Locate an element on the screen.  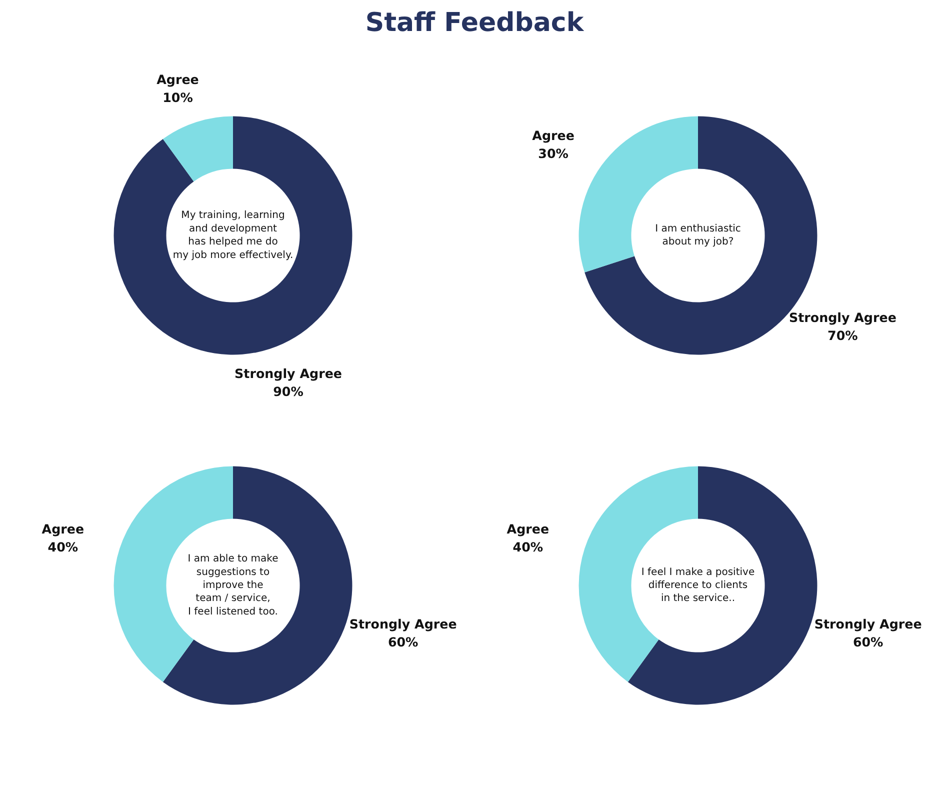
text: I am enthusiastic about my job? is located at coordinates (698, 235).